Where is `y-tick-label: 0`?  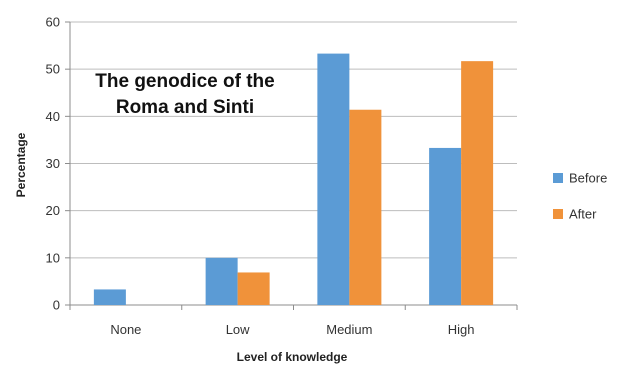 y-tick-label: 0 is located at coordinates (56, 305).